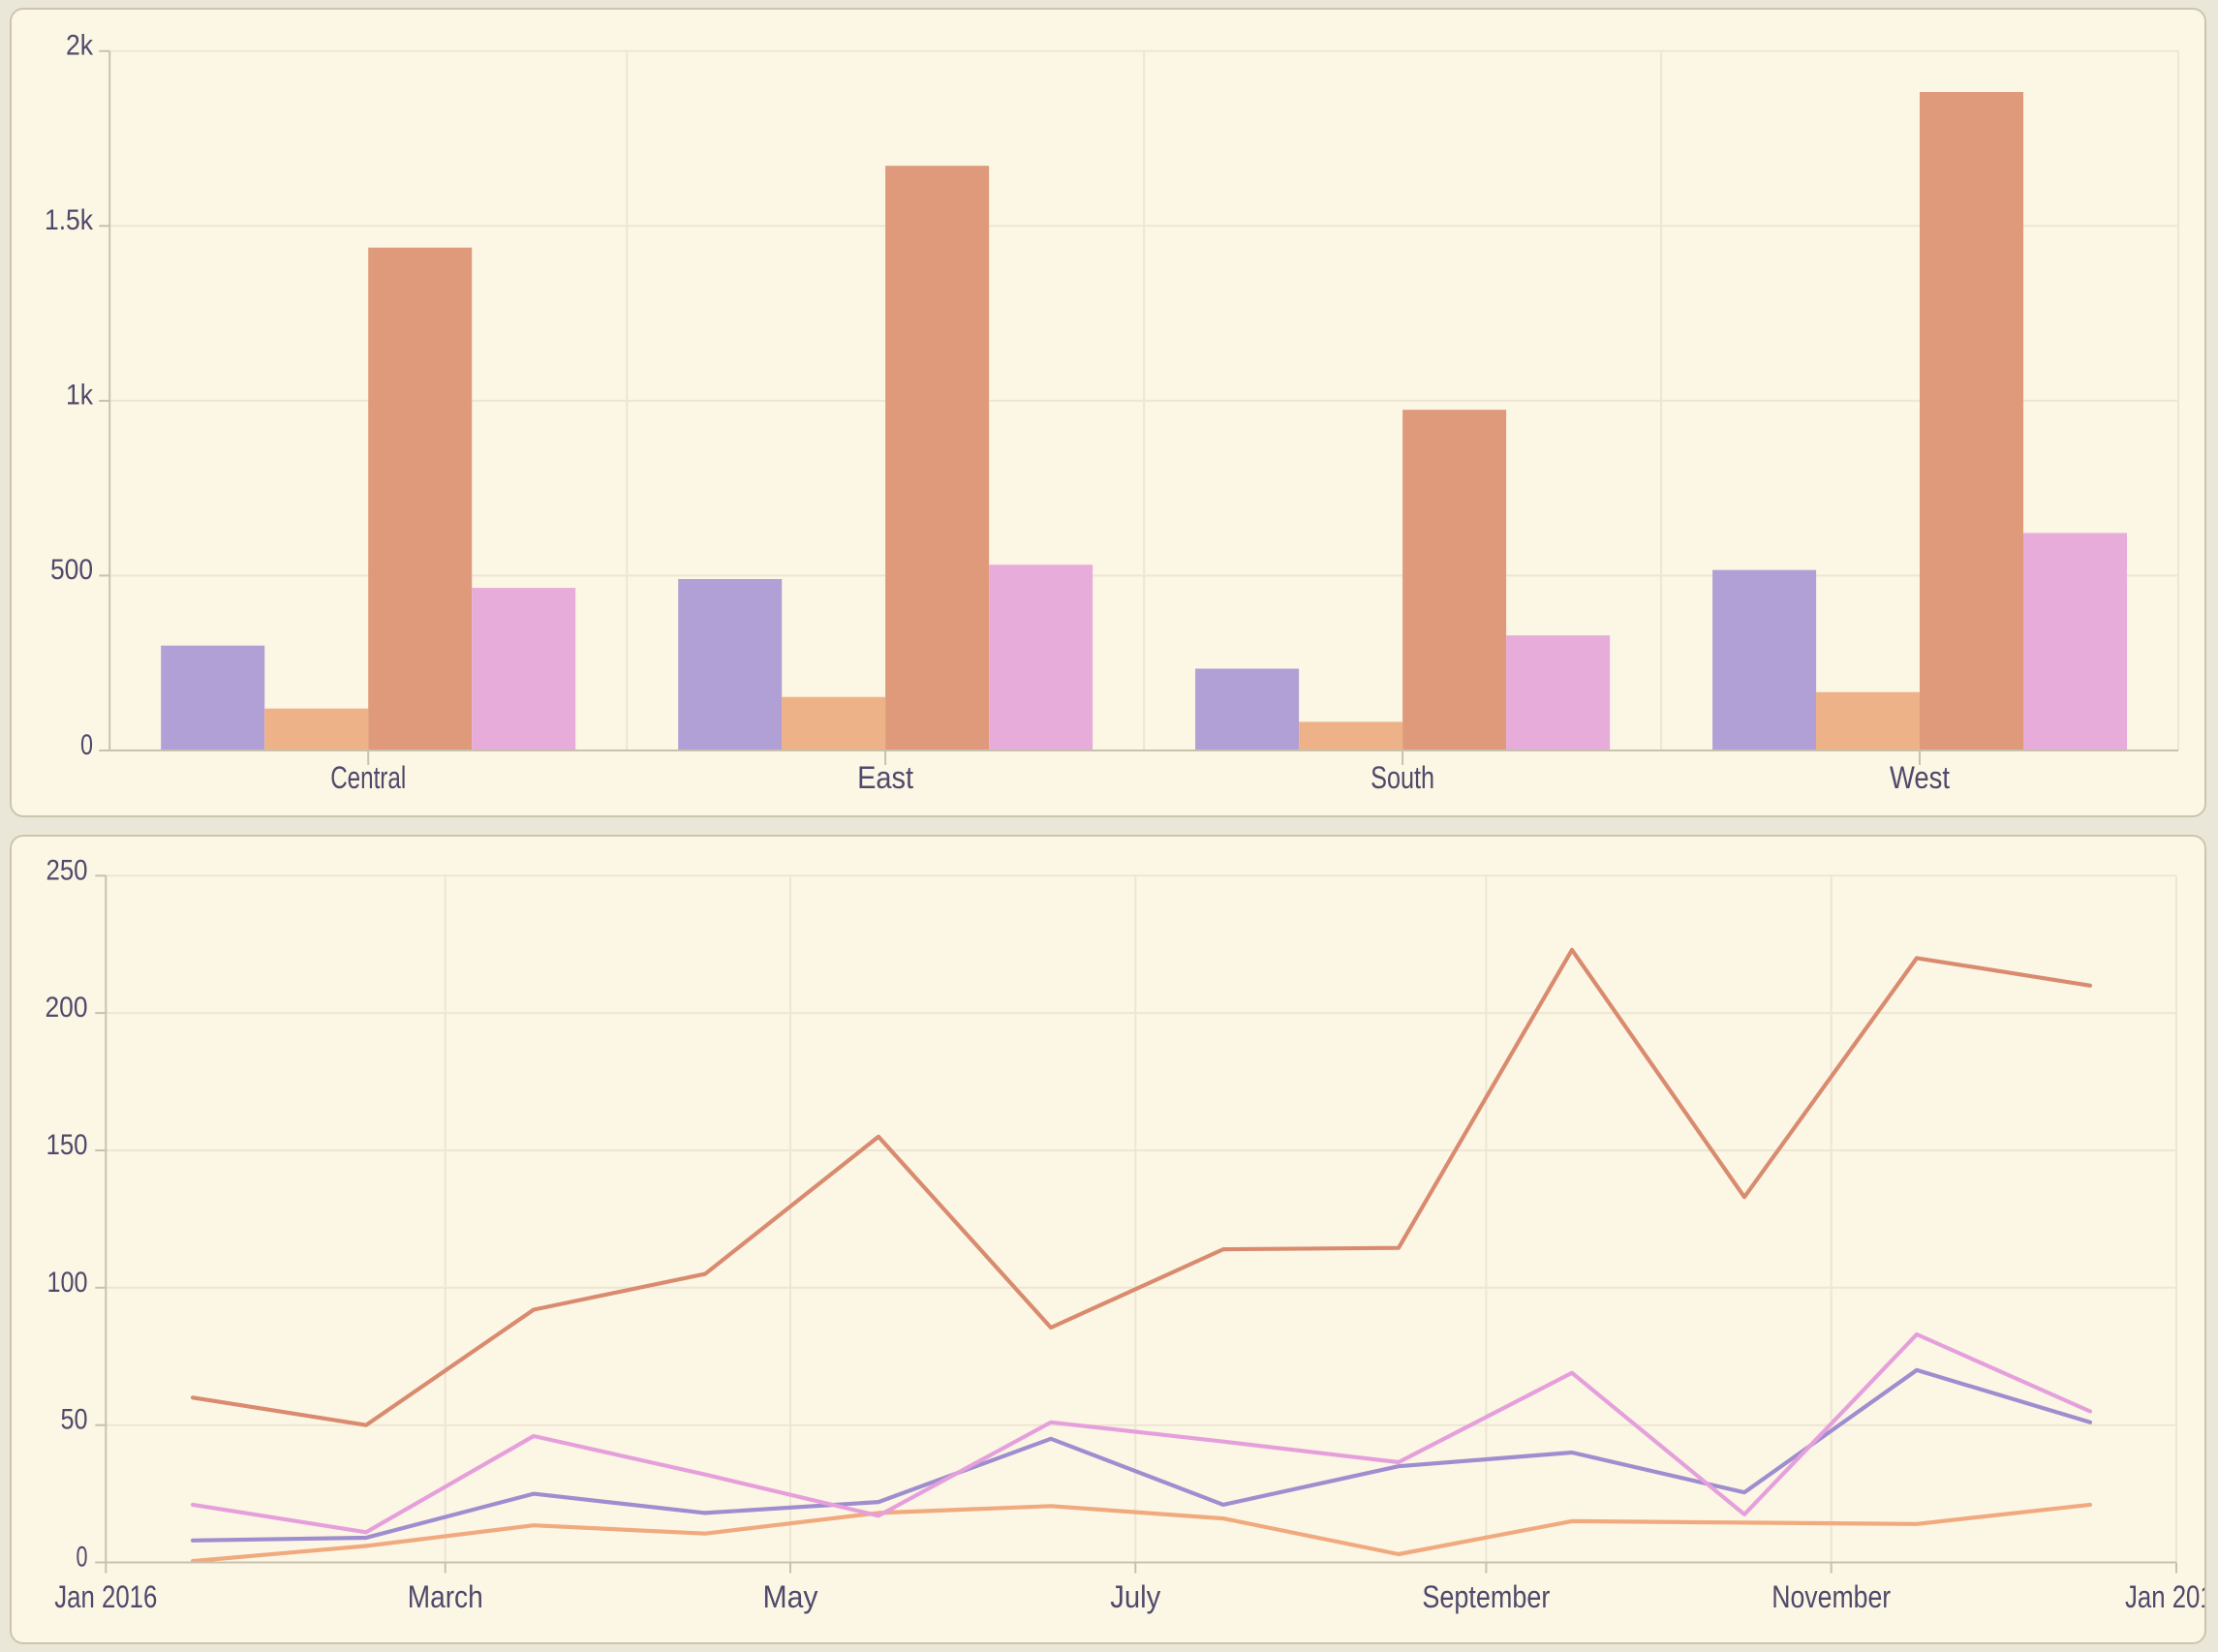 The width and height of the screenshot is (2218, 1652). Describe the element at coordinates (69, 220) in the screenshot. I see `svg-text: 1.5k` at that location.